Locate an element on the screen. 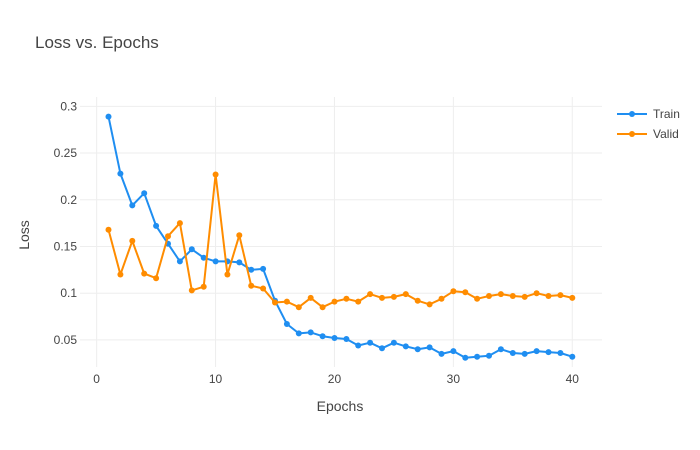 The image size is (700, 450). x-tick: 0 is located at coordinates (96, 379).